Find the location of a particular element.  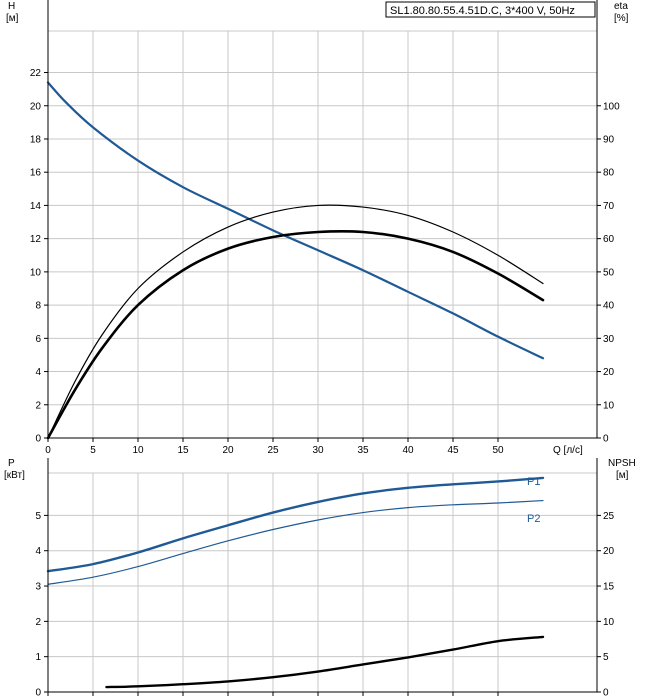

x-tick-label-top: 35 is located at coordinates (363, 450).